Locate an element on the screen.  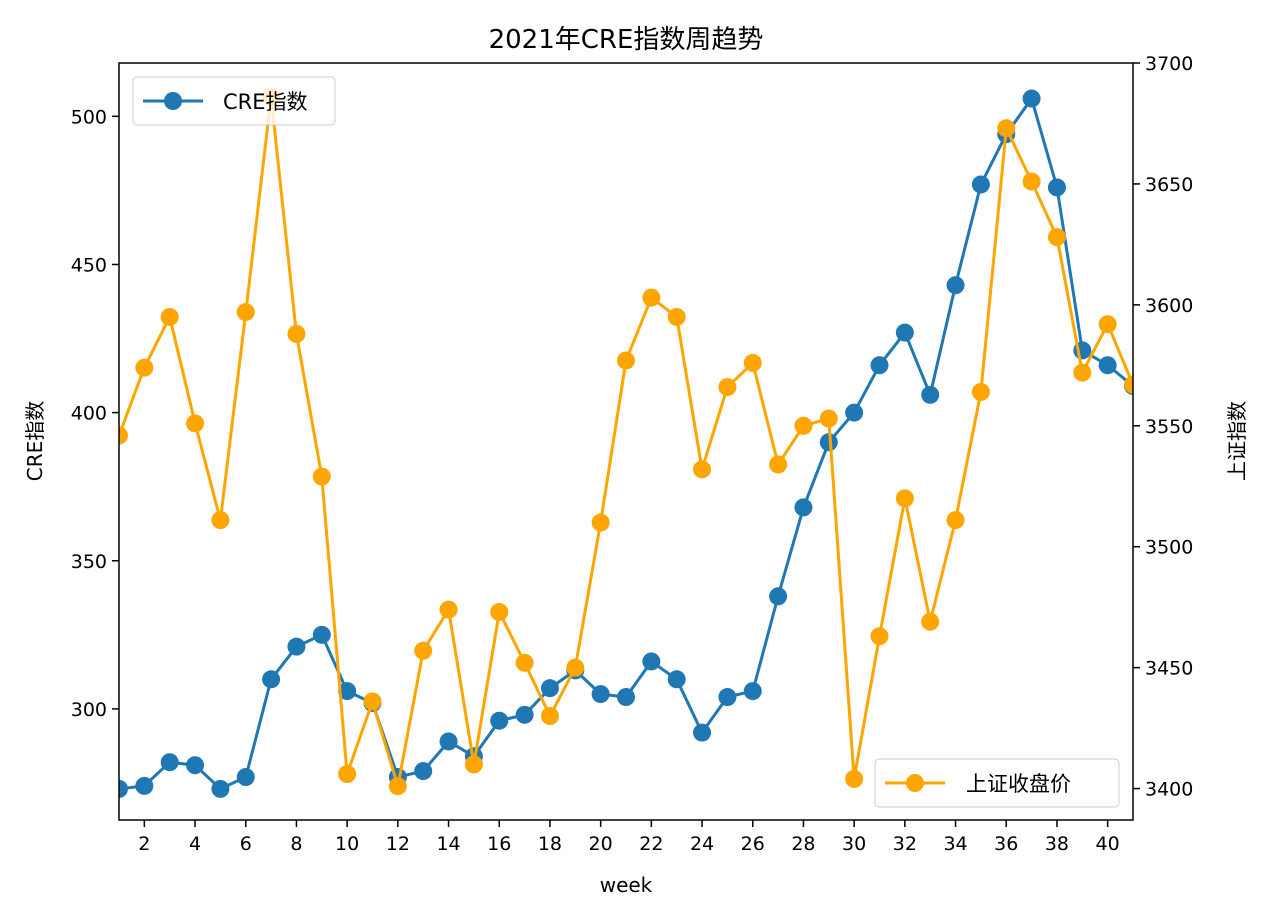
legend-shanghai-label: 上证收盘价 is located at coordinates (1018, 784).